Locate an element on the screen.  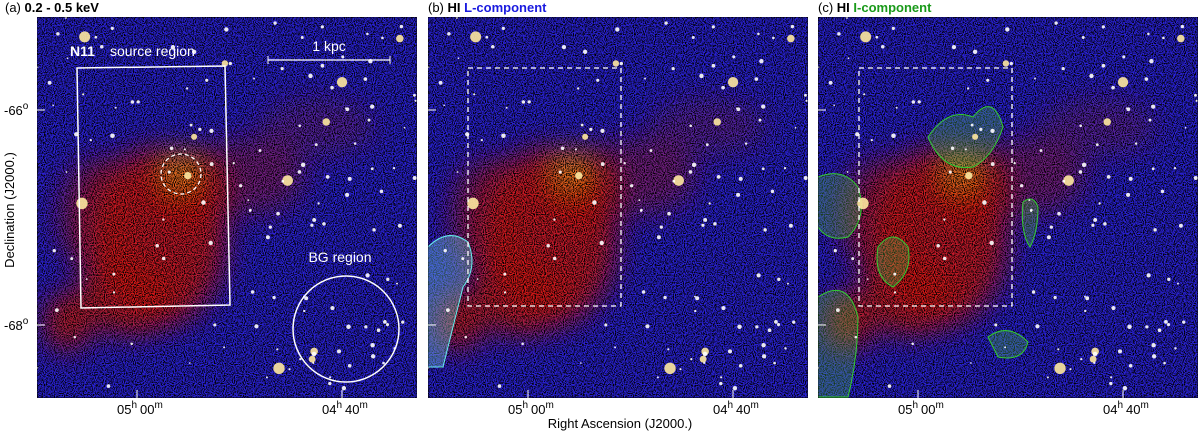
tick-hours: 05 is located at coordinates (905, 409).